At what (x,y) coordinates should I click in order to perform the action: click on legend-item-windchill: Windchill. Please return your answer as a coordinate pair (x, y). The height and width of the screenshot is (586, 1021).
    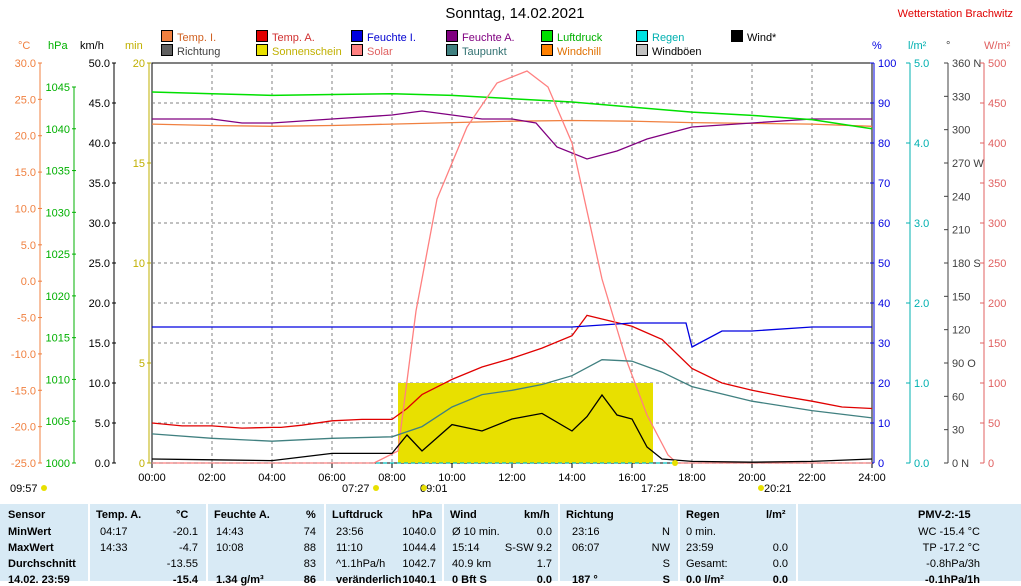
    Looking at the image, I should click on (571, 51).